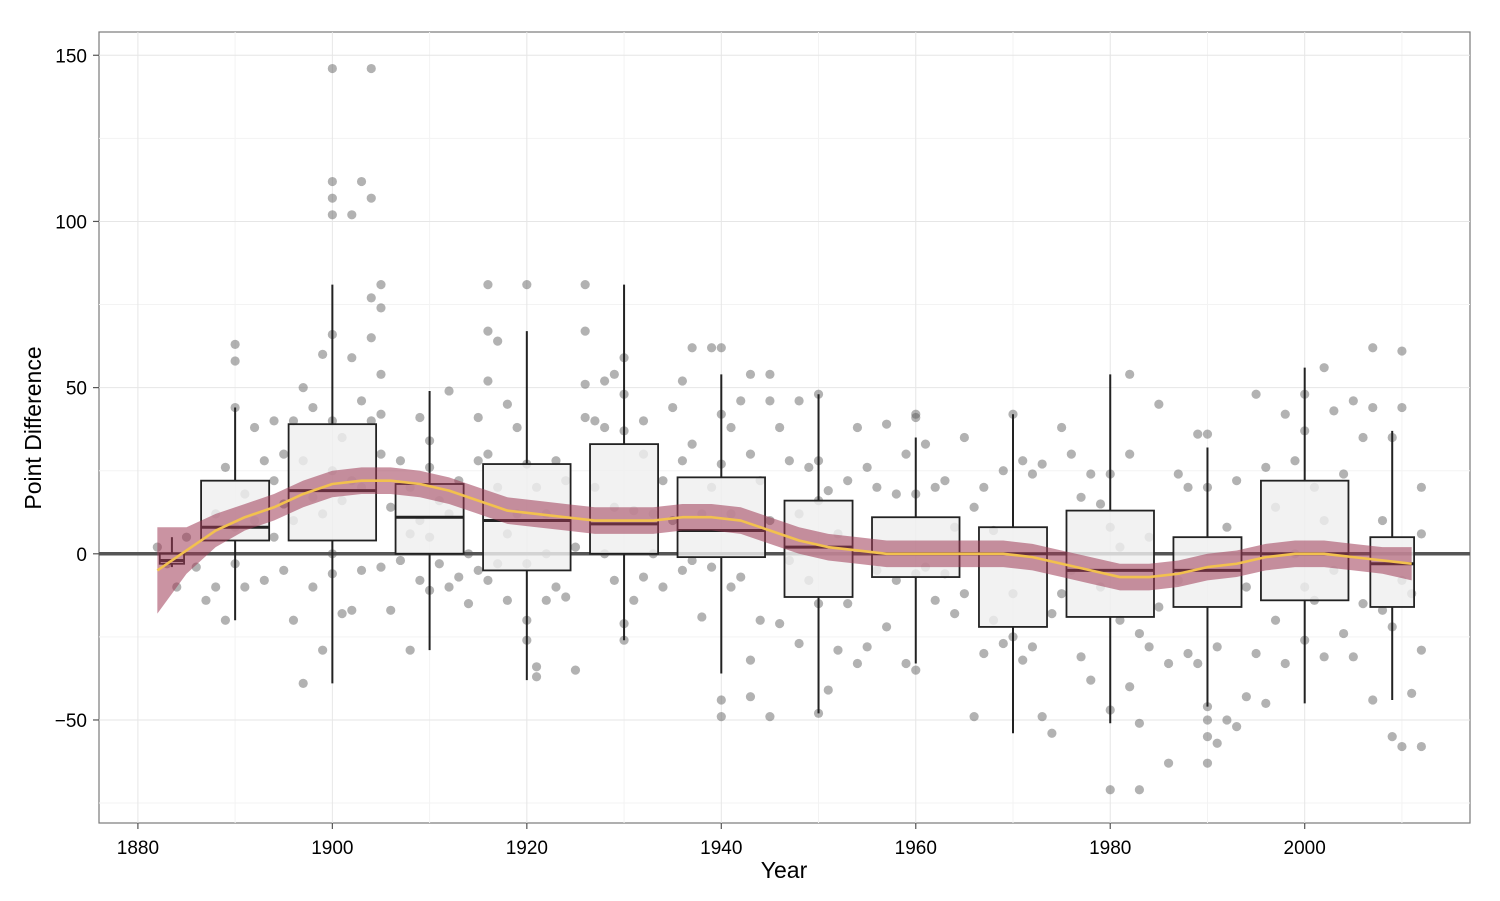 Image resolution: width=1500 pixels, height=901 pixels. I want to click on x-tick-label: 1900, so click(332, 848).